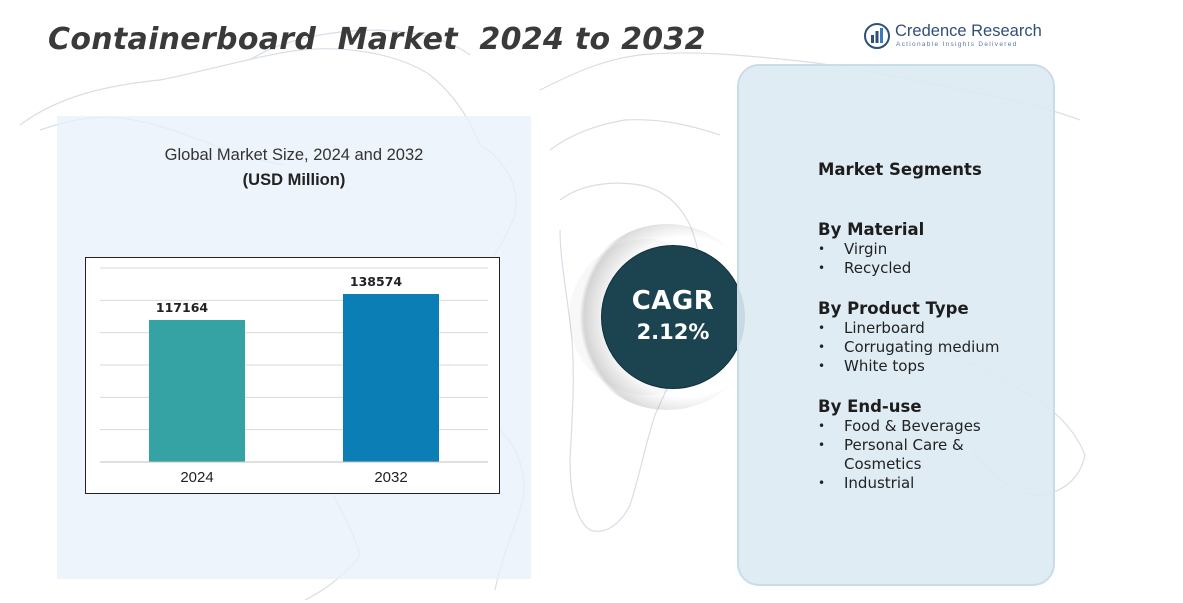 The width and height of the screenshot is (1183, 603). Describe the element at coordinates (957, 44) in the screenshot. I see `brand-tagline: Actionable Insights Delivered` at that location.